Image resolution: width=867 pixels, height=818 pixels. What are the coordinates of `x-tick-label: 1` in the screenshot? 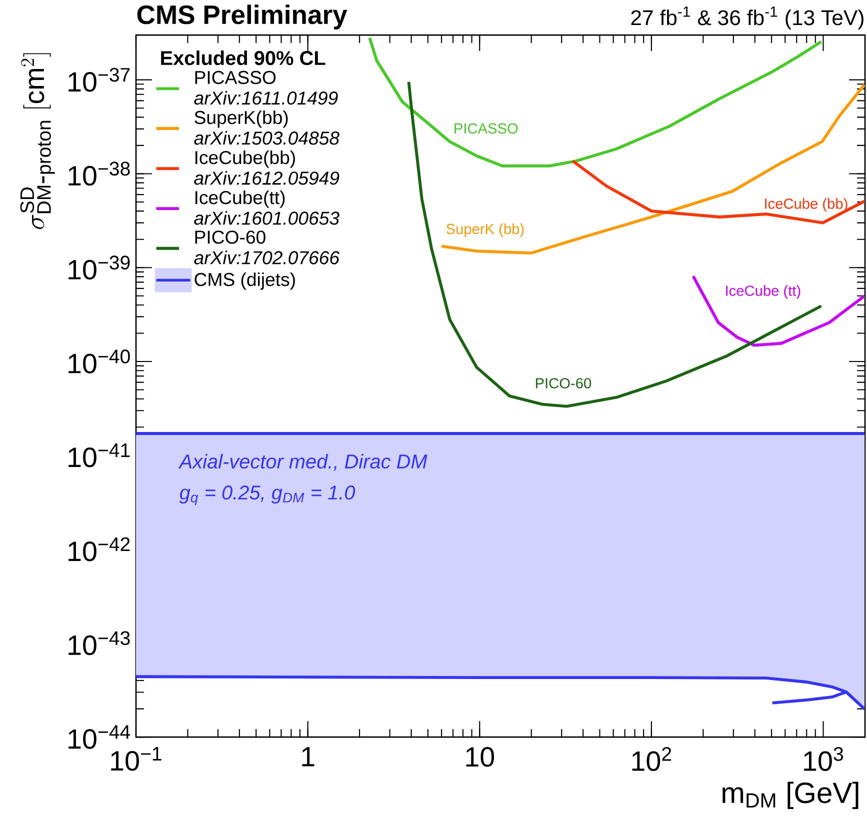 It's located at (308, 756).